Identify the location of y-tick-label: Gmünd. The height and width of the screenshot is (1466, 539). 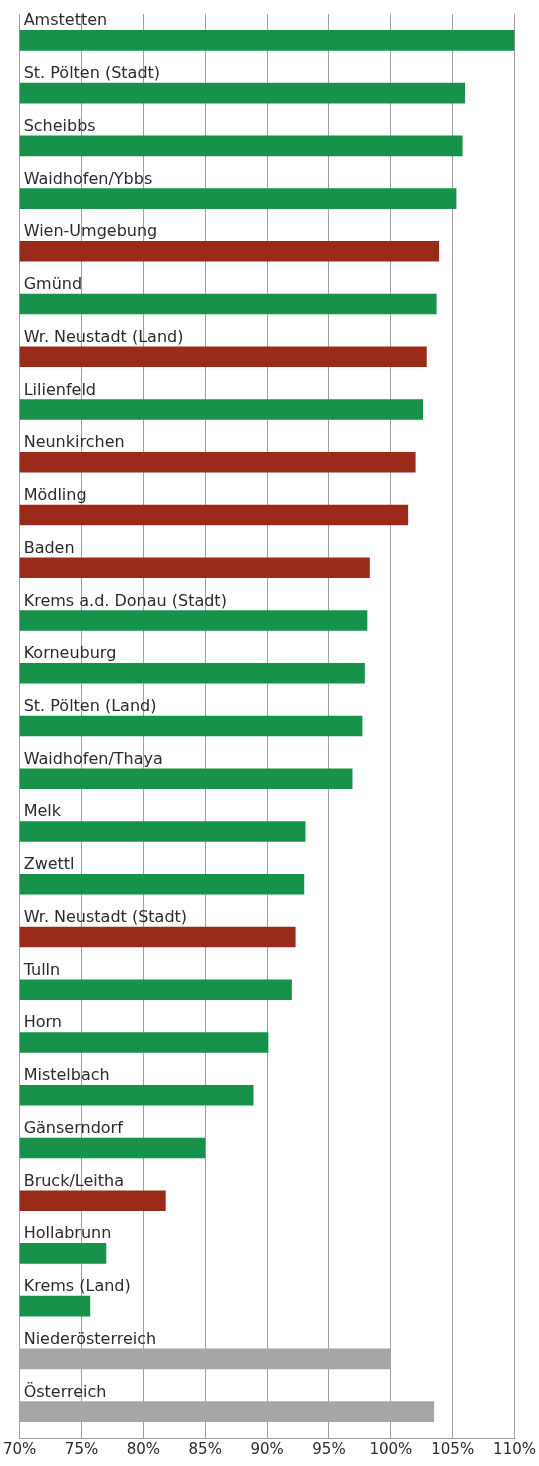
(53, 284).